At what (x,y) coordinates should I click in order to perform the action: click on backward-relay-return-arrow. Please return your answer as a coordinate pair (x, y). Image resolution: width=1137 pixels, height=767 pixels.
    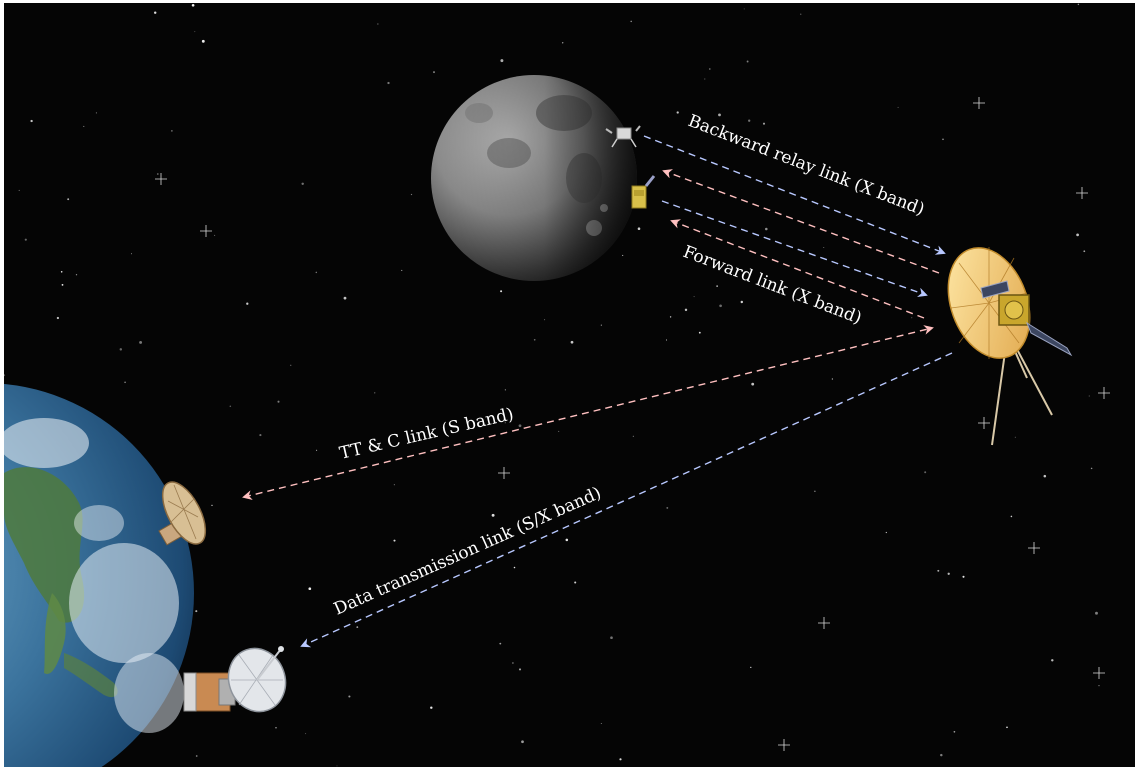
    Looking at the image, I should click on (801, 221).